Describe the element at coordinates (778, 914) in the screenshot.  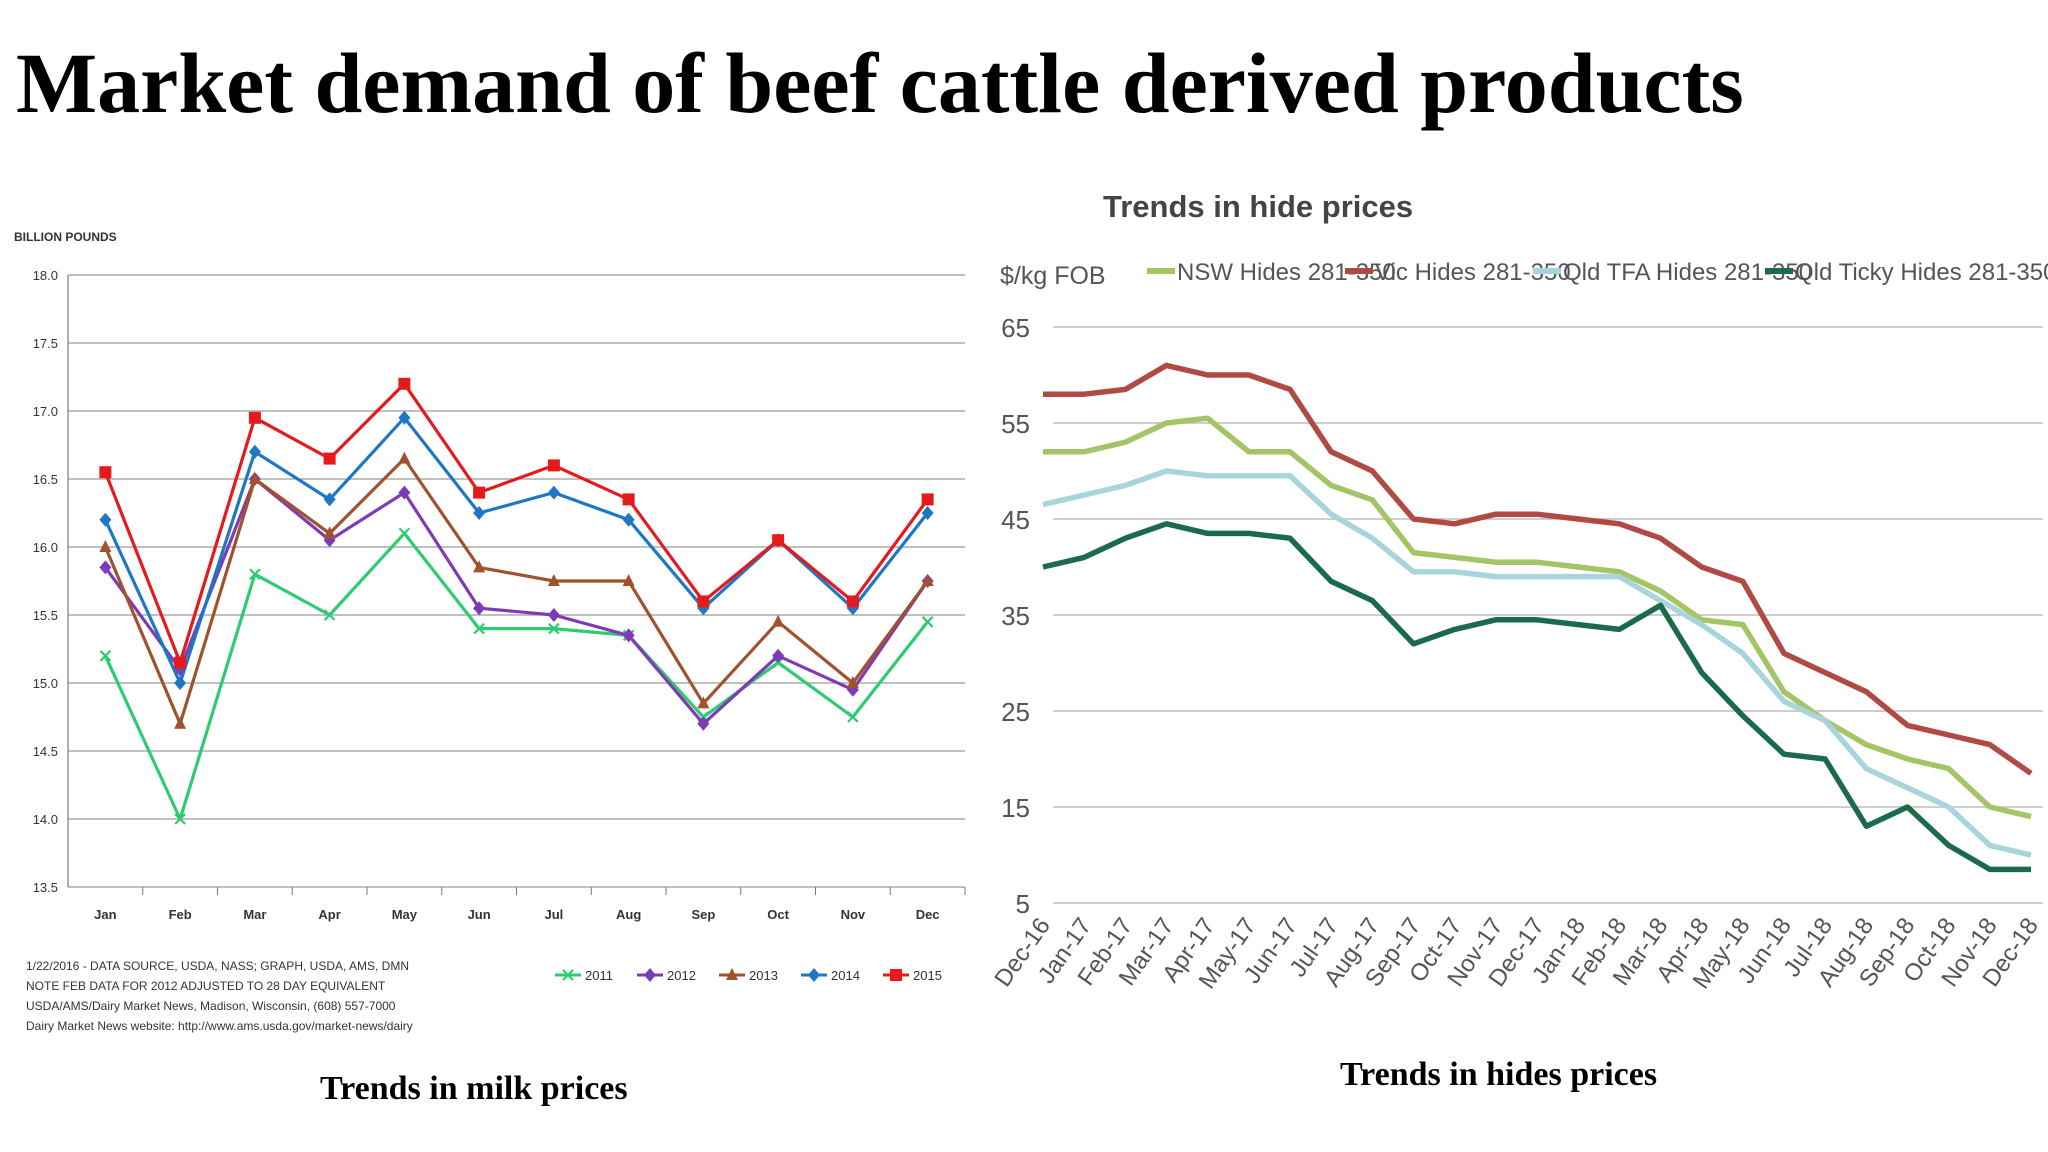
I see `x-tick-label: Oct` at that location.